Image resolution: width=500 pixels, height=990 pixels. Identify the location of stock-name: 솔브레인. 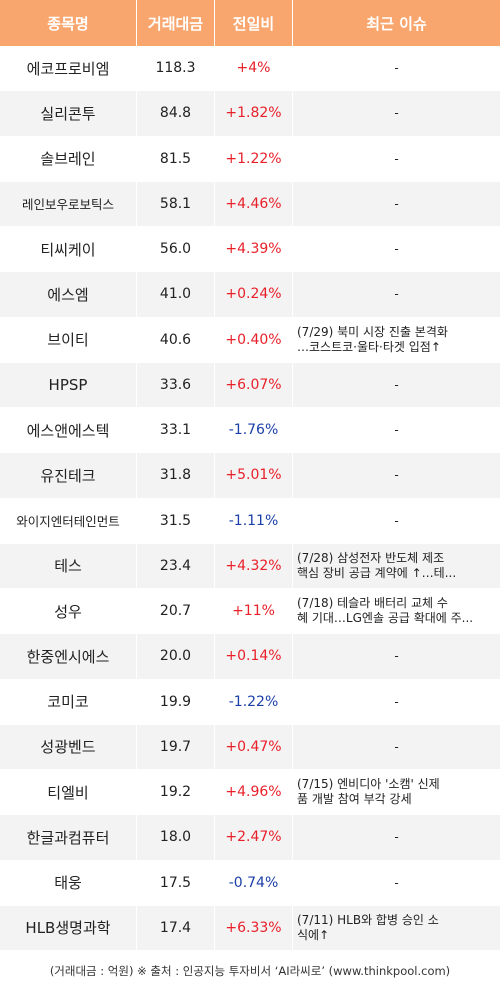
(68, 158).